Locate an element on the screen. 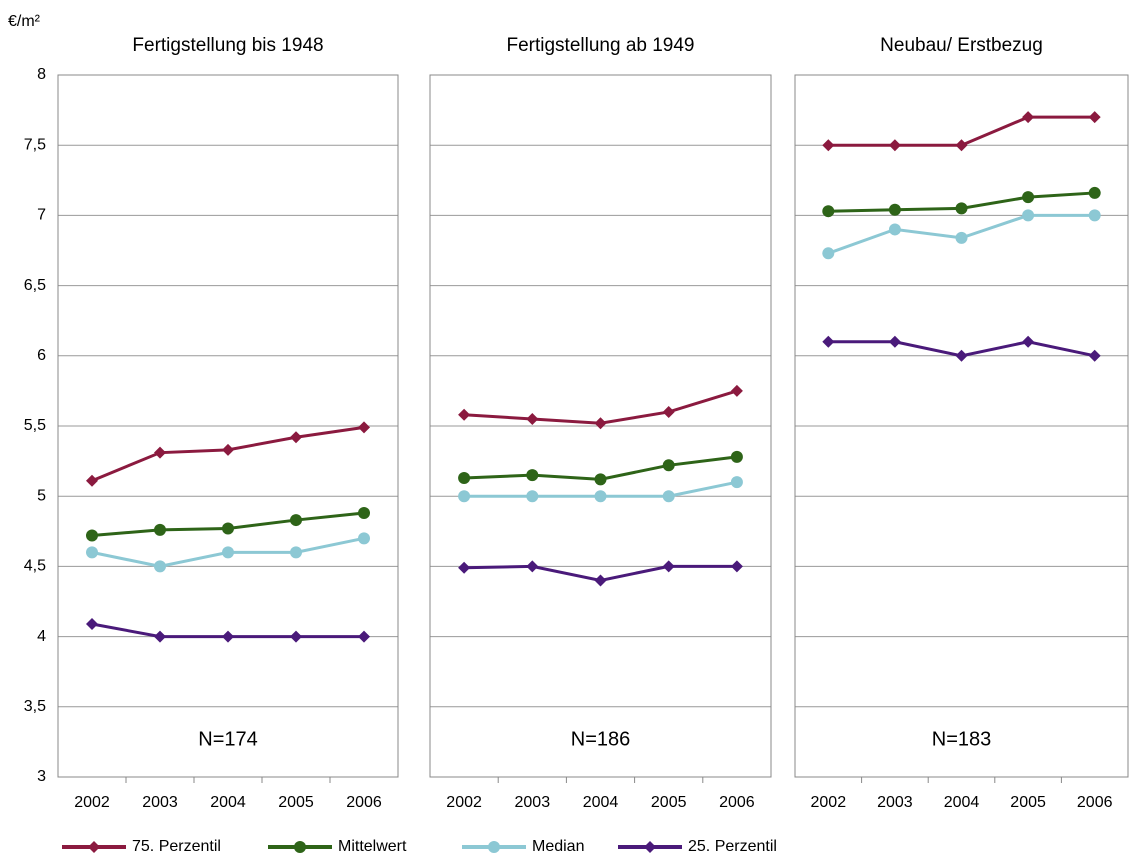 This screenshot has height=856, width=1131. y-tick-label: 4 is located at coordinates (41, 636).